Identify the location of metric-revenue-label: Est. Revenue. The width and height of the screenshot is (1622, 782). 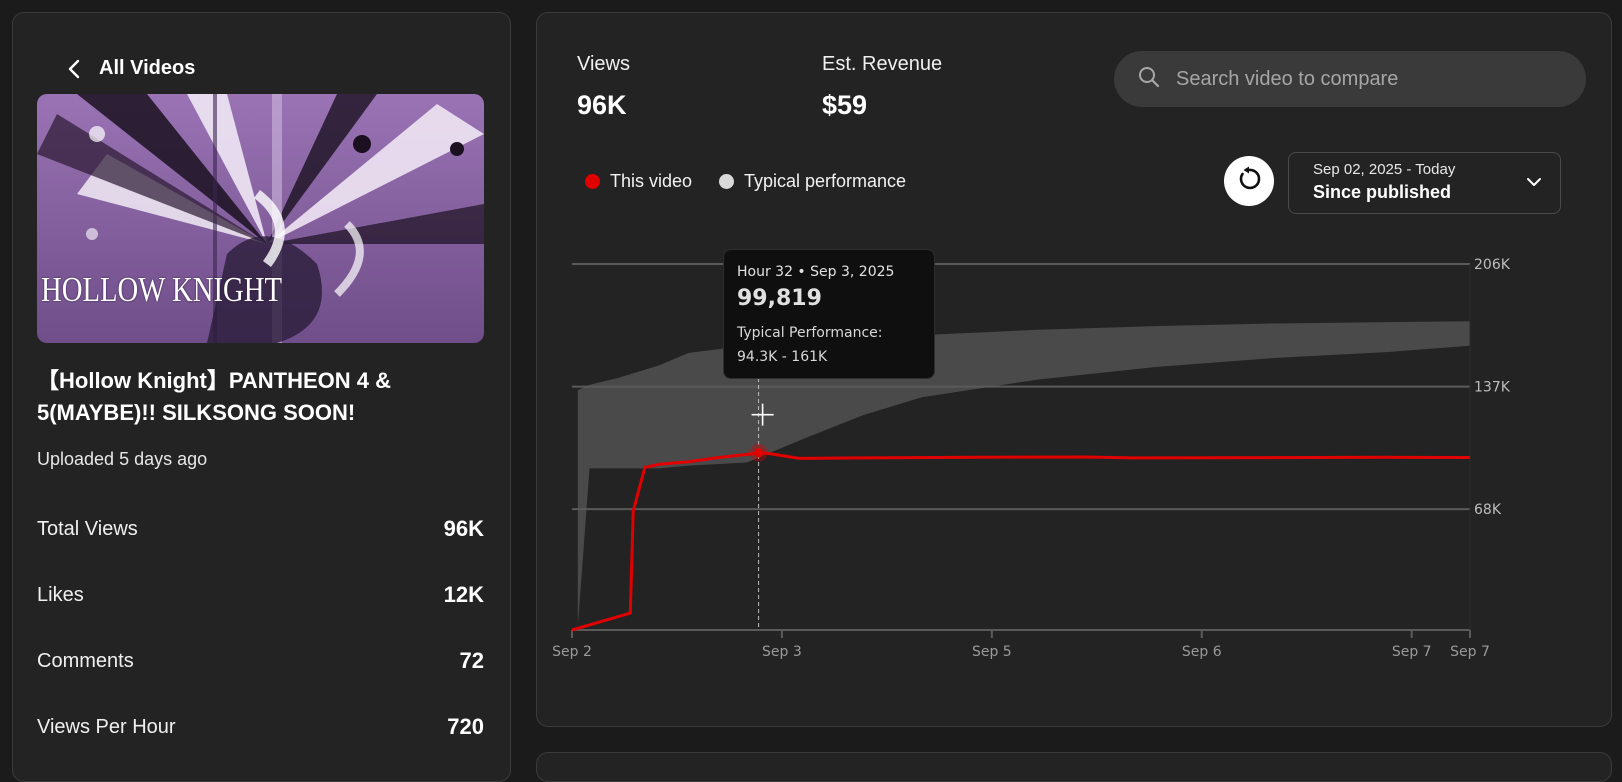
(882, 64).